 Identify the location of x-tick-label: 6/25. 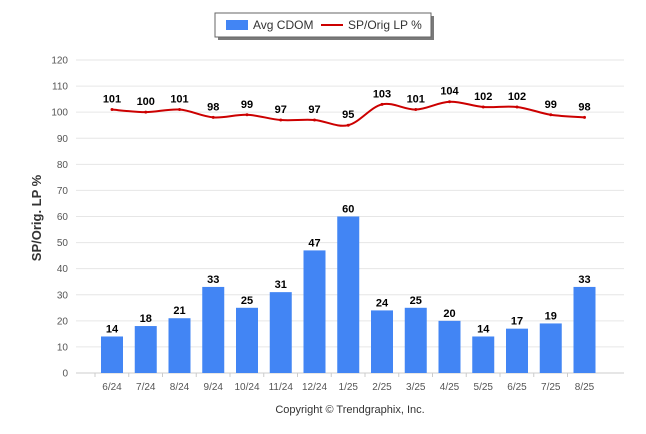
(517, 387).